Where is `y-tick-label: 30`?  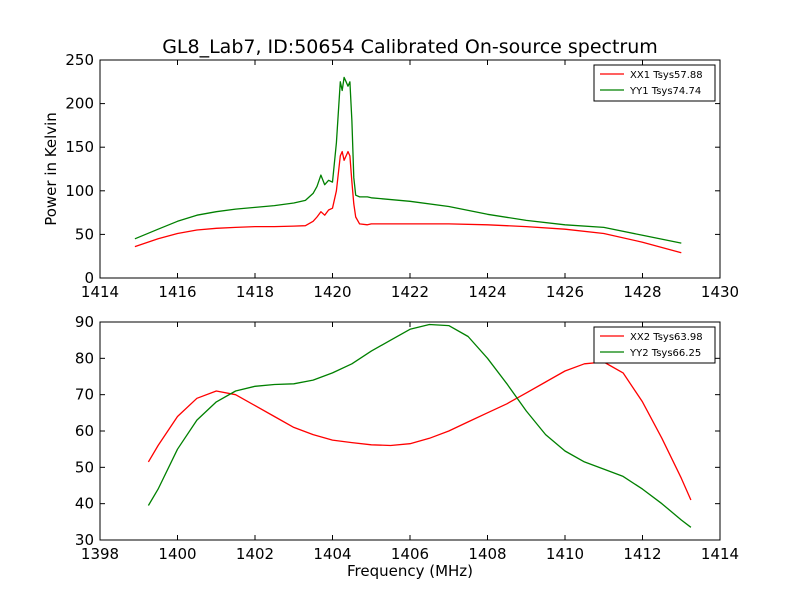
y-tick-label: 30 is located at coordinates (84, 540).